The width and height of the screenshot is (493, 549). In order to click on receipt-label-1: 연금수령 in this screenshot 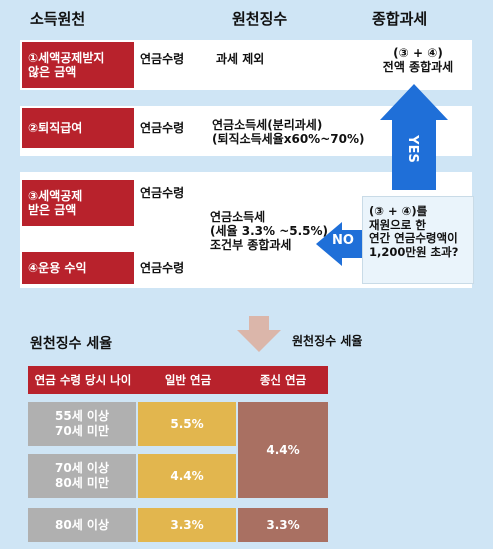, I will do `click(162, 59)`.